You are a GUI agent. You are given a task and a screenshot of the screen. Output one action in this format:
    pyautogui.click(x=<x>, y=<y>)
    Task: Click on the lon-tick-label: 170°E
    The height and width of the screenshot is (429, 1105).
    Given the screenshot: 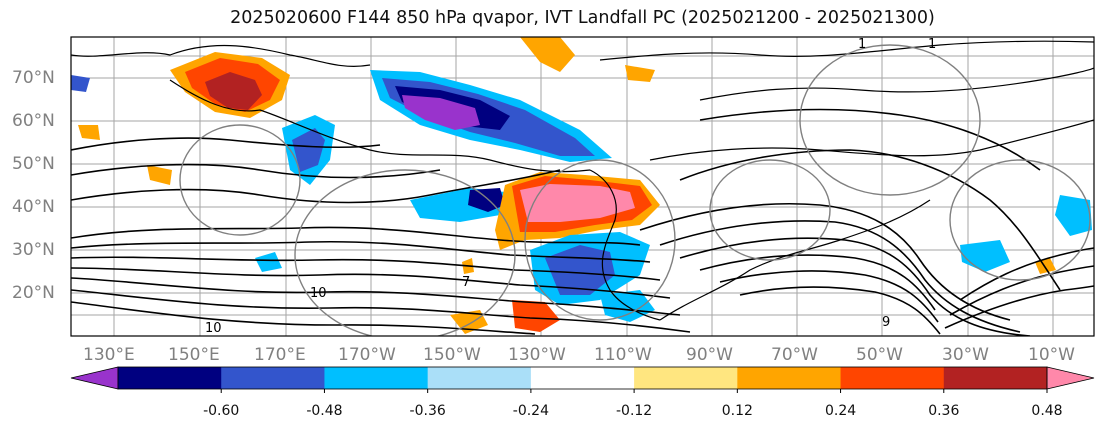 What is the action you would take?
    pyautogui.click(x=280, y=355)
    